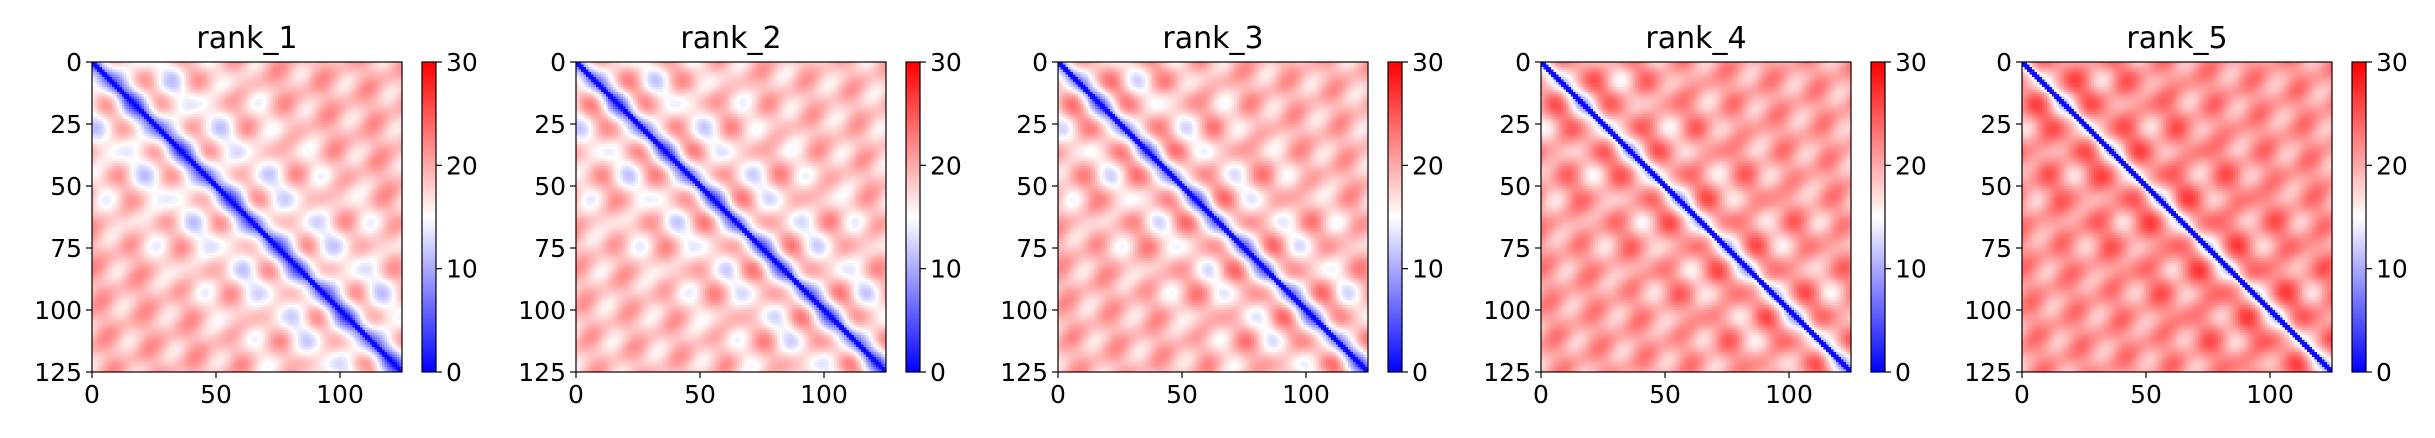 This screenshot has height=438, width=2435. Describe the element at coordinates (2176, 38) in the screenshot. I see `panel-title: rank_5` at that location.